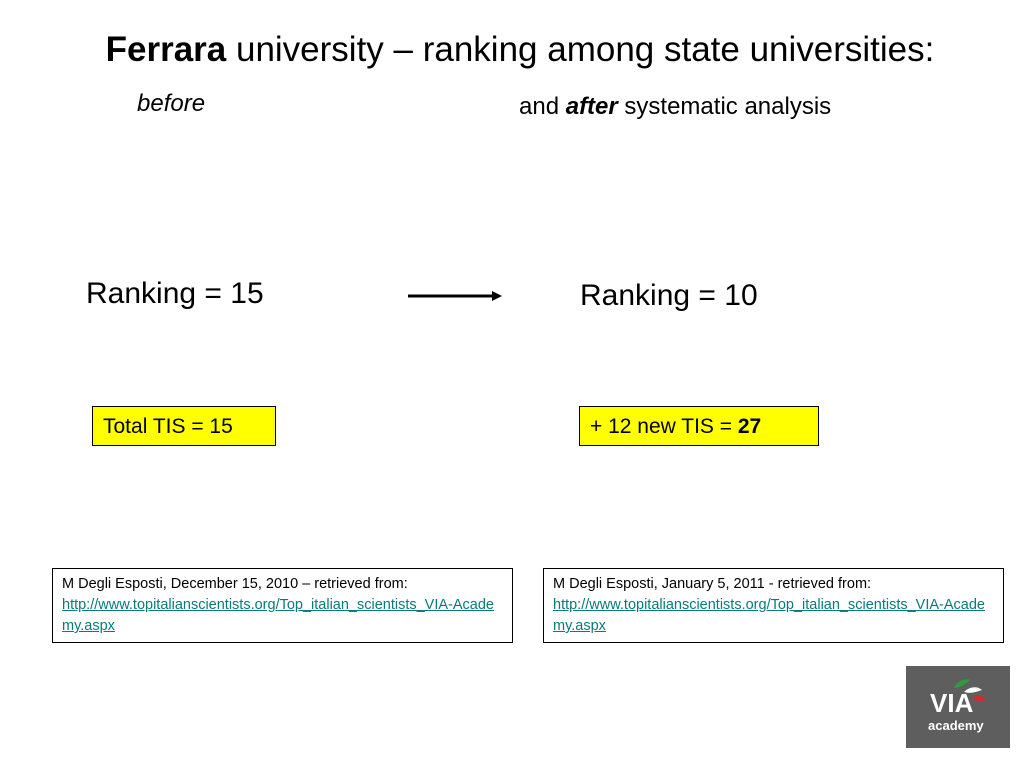 This screenshot has width=1024, height=768. I want to click on via-academy-logo: VIA academy, so click(958, 707).